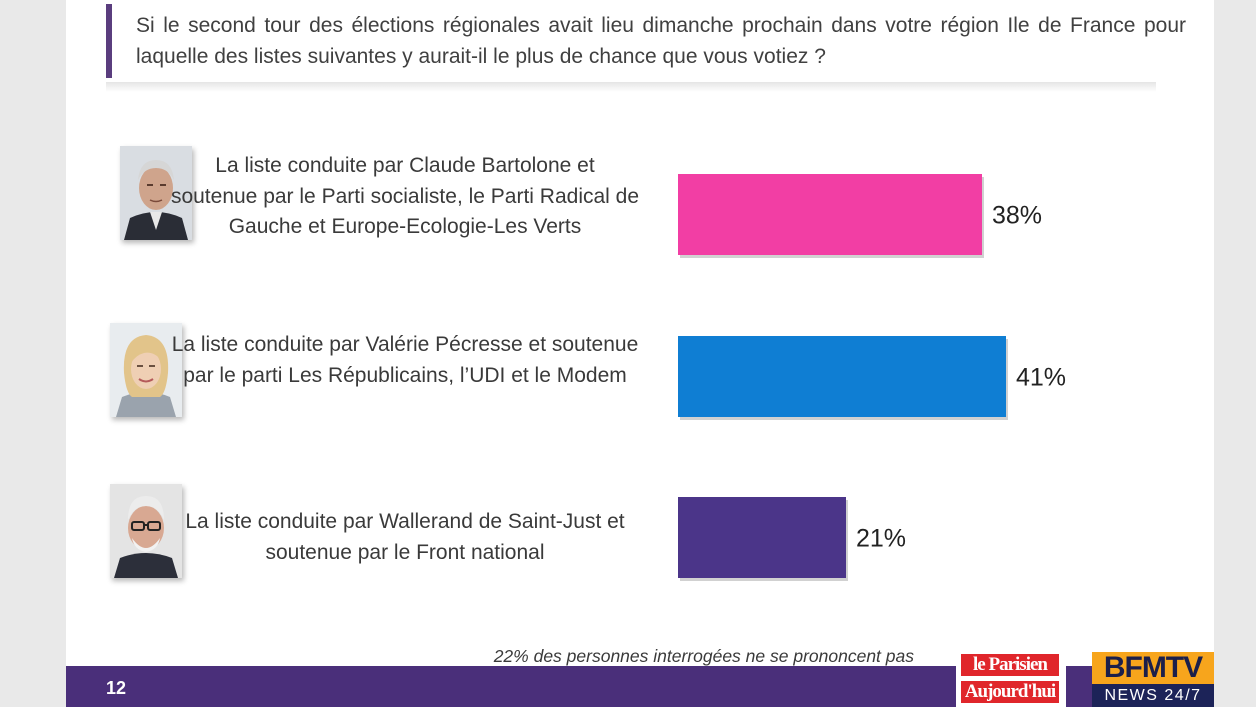  I want to click on data-label-0: 38%, so click(1017, 216).